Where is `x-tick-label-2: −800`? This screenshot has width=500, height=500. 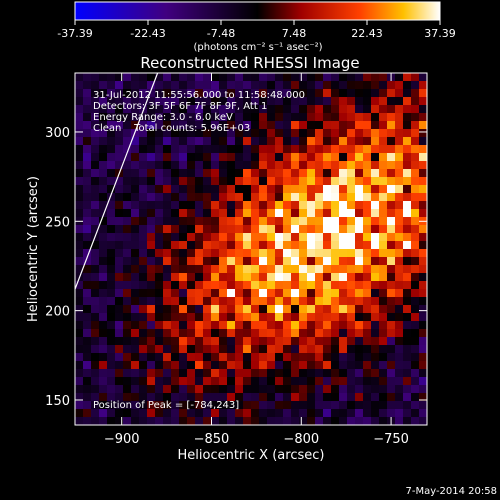 x-tick-label-2: −800 is located at coordinates (301, 439).